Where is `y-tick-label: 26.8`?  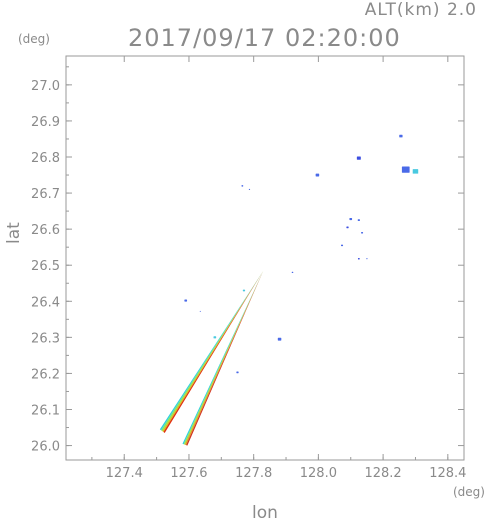 y-tick-label: 26.8 is located at coordinates (45, 158).